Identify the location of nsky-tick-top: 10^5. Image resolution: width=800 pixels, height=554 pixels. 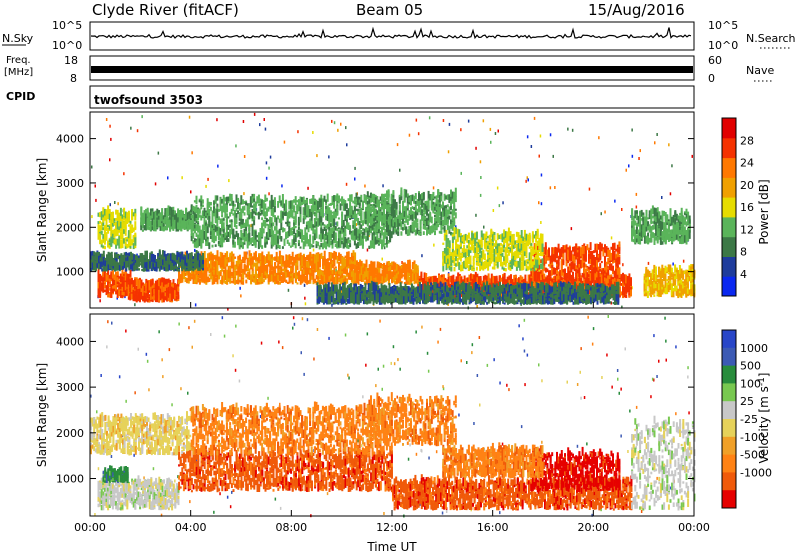
(67, 25).